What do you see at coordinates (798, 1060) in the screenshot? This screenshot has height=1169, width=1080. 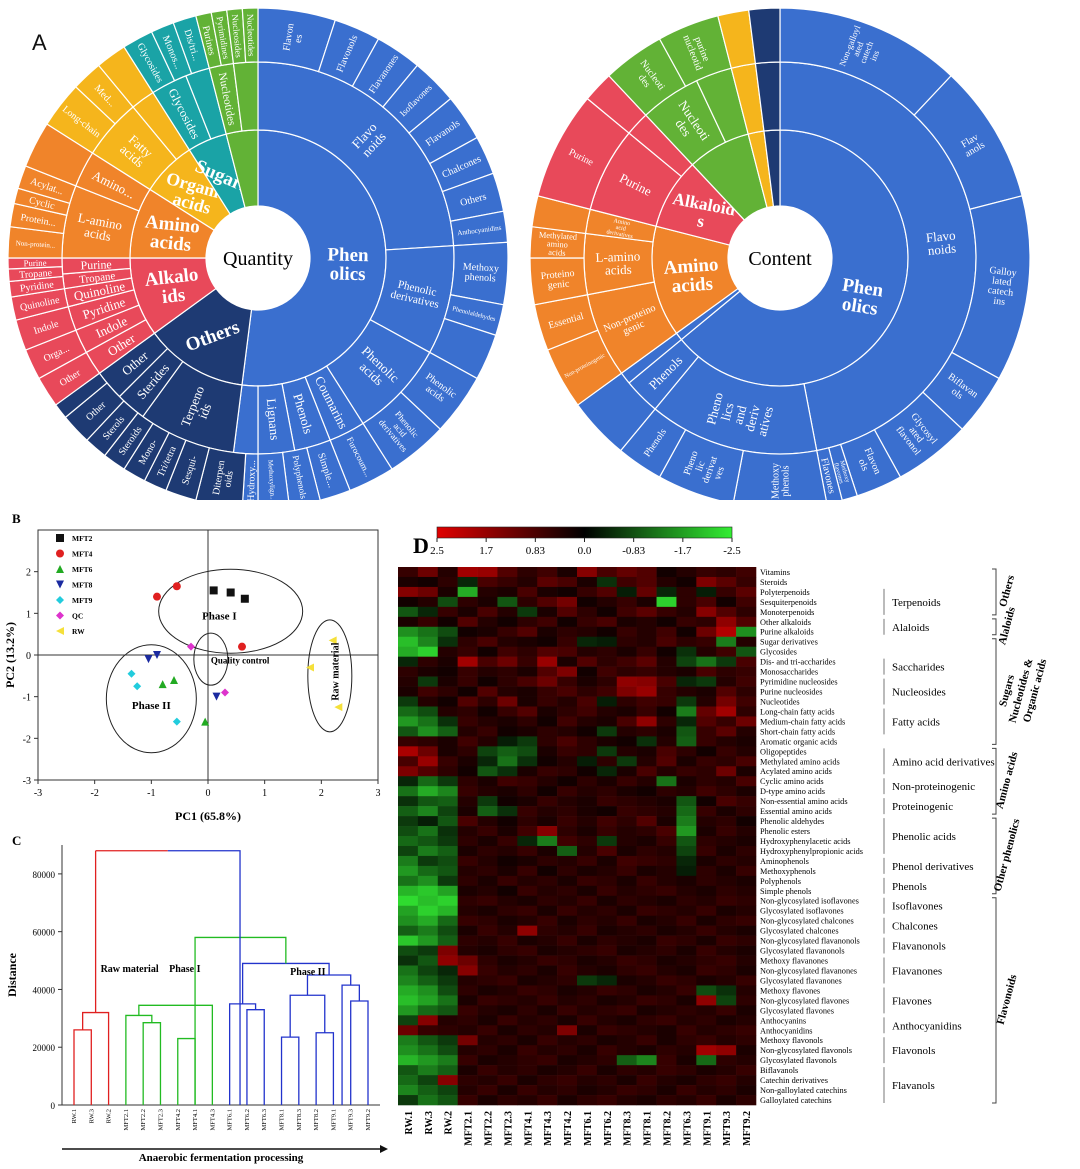 I see `row-label: Glycosylated flavonols` at bounding box center [798, 1060].